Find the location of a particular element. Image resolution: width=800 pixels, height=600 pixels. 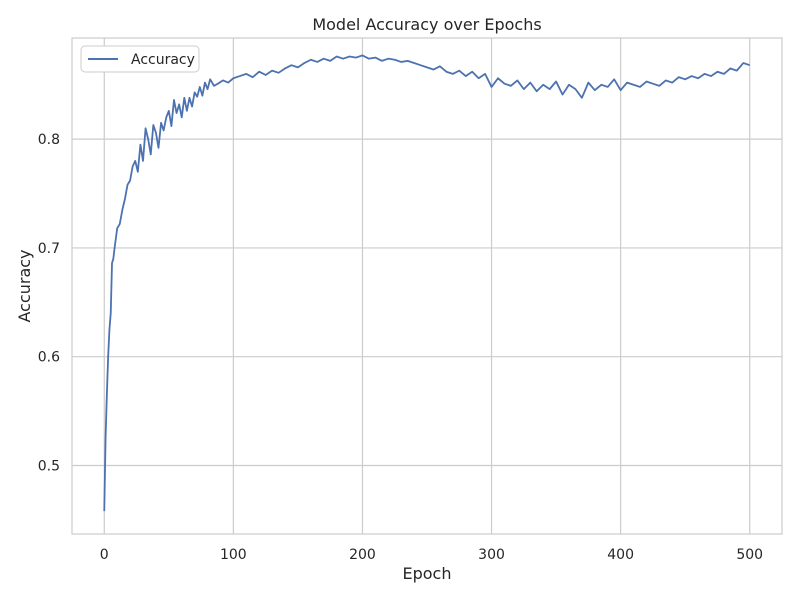

x-tick-label: 100 is located at coordinates (233, 555).